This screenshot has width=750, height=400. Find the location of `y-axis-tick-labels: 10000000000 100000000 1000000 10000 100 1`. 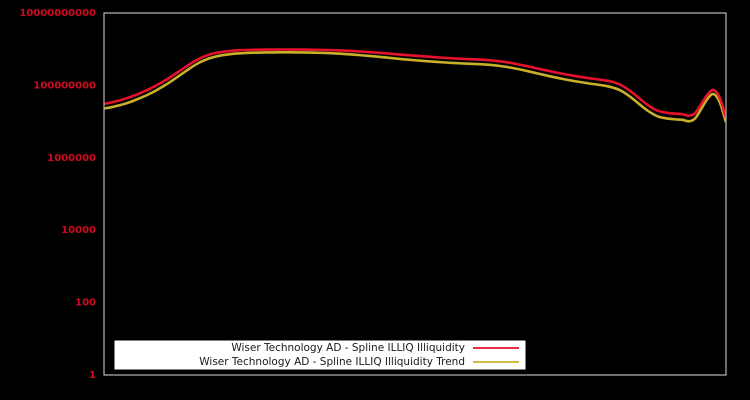

y-axis-tick-labels: 10000000000 100000000 1000000 10000 100 1 is located at coordinates (57, 194).